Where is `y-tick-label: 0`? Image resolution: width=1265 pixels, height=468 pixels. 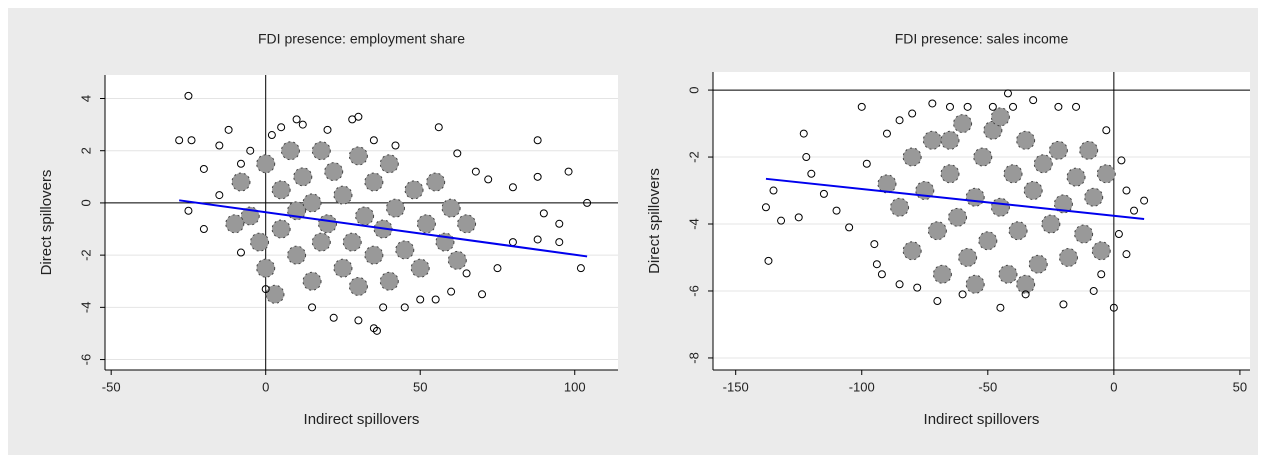 y-tick-label: 0 is located at coordinates (693, 89).